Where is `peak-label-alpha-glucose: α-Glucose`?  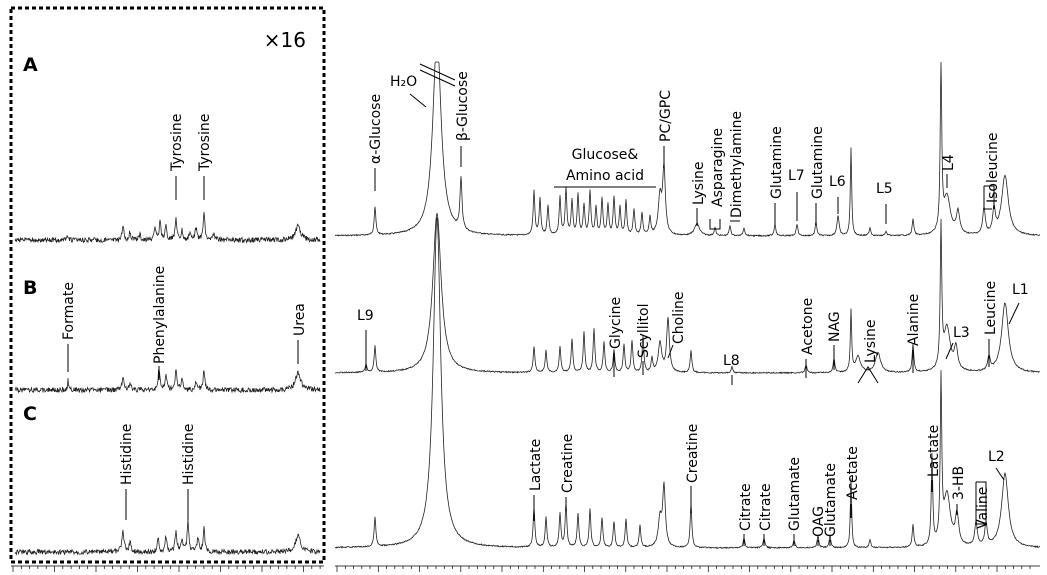 peak-label-alpha-glucose: α-Glucose is located at coordinates (376, 129).